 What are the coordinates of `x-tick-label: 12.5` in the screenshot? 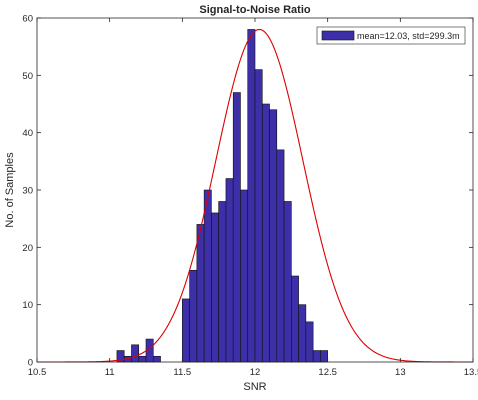 It's located at (327, 372).